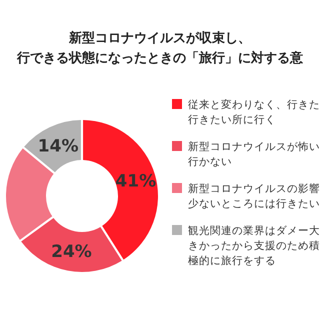 Image resolution: width=320 pixels, height=320 pixels. Describe the element at coordinates (254, 154) in the screenshot. I see `legend-label: 新型コロナウイルスが怖い行かない` at that location.